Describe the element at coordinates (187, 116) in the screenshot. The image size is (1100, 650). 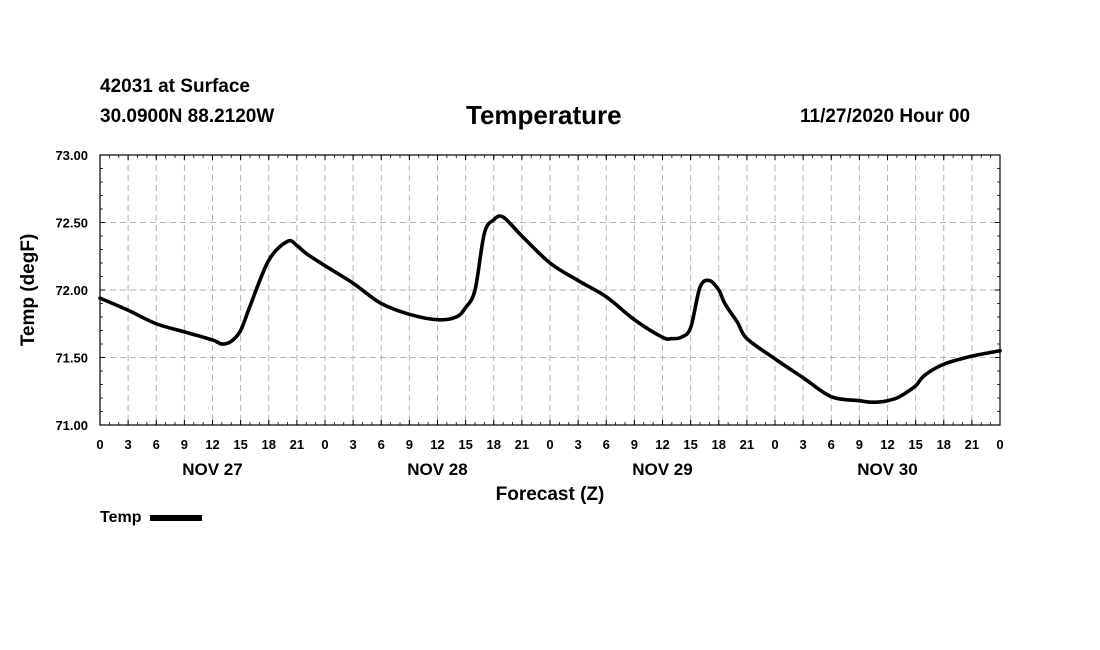
I see `coordinates-label: 30.0900N 88.2120W` at that location.